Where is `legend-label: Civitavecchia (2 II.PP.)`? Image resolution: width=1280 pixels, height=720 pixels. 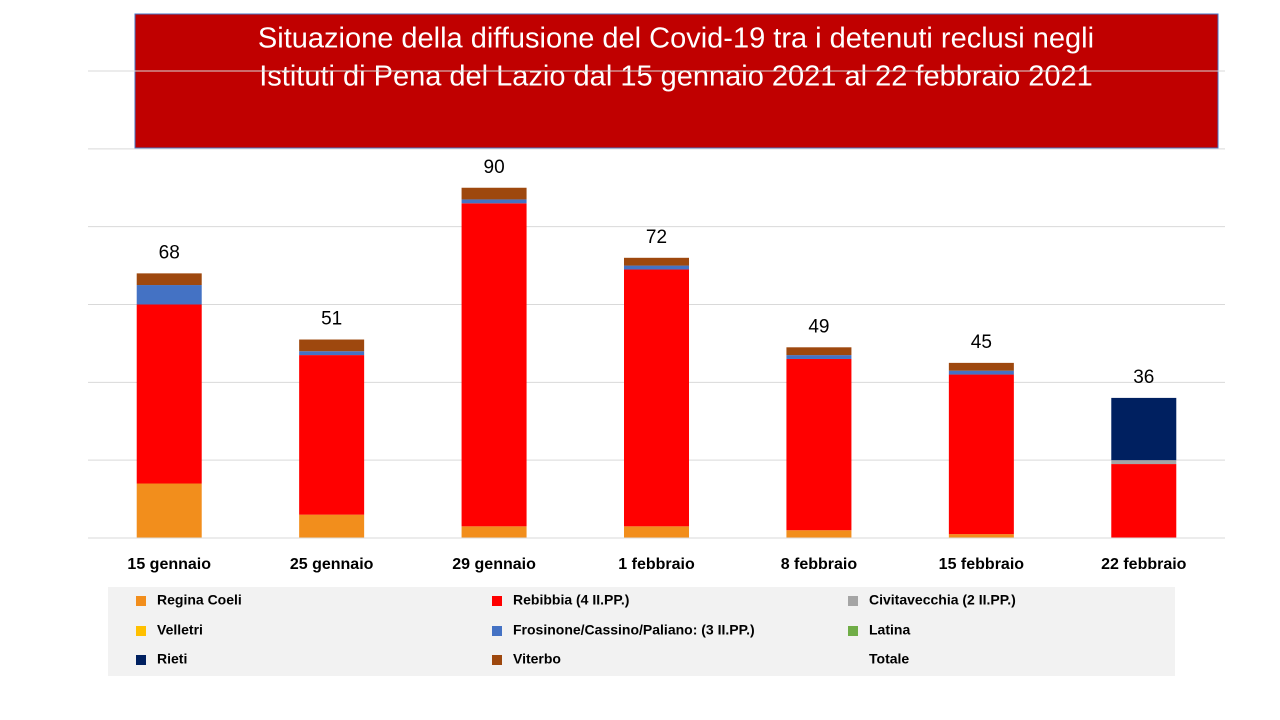 legend-label: Civitavecchia (2 II.PP.) is located at coordinates (942, 600).